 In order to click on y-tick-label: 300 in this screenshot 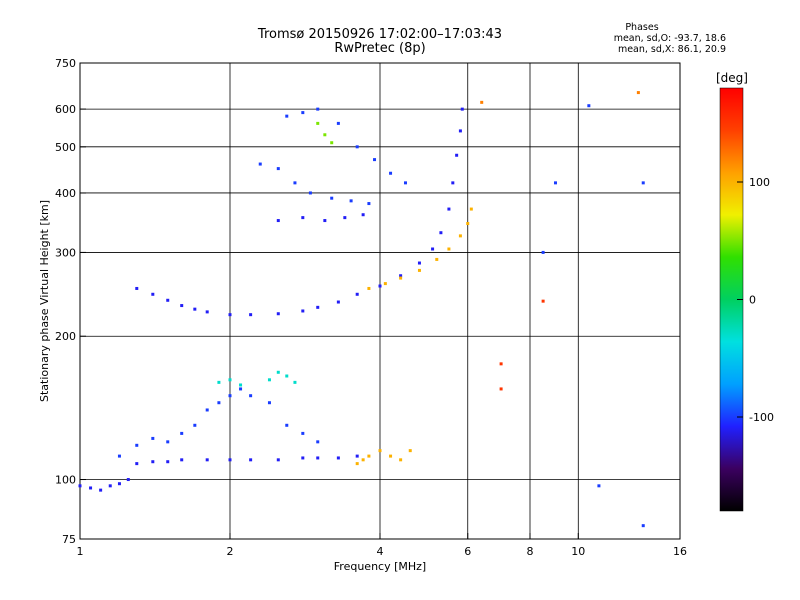, I will do `click(65, 252)`.